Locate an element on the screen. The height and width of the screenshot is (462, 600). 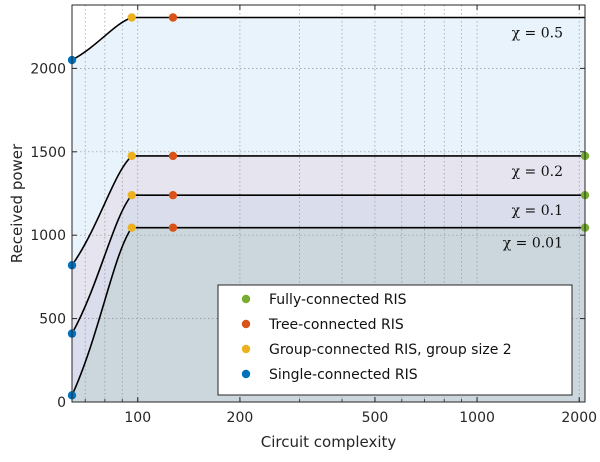
y-tick-label-0: 0 is located at coordinates (61, 403).